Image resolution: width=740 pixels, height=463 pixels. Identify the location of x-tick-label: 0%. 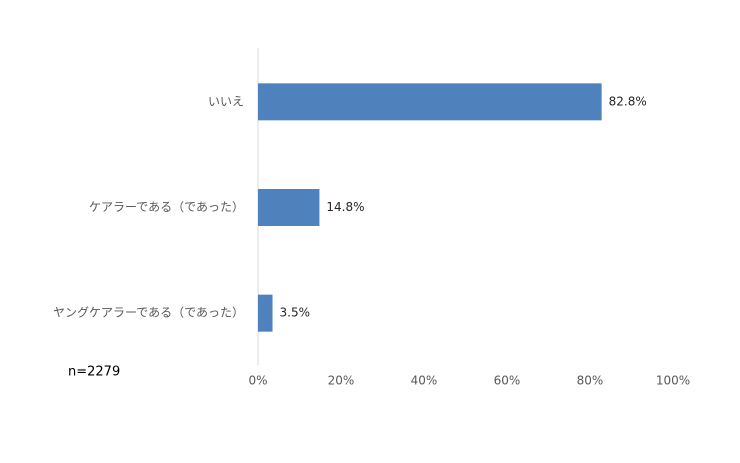
(257, 381).